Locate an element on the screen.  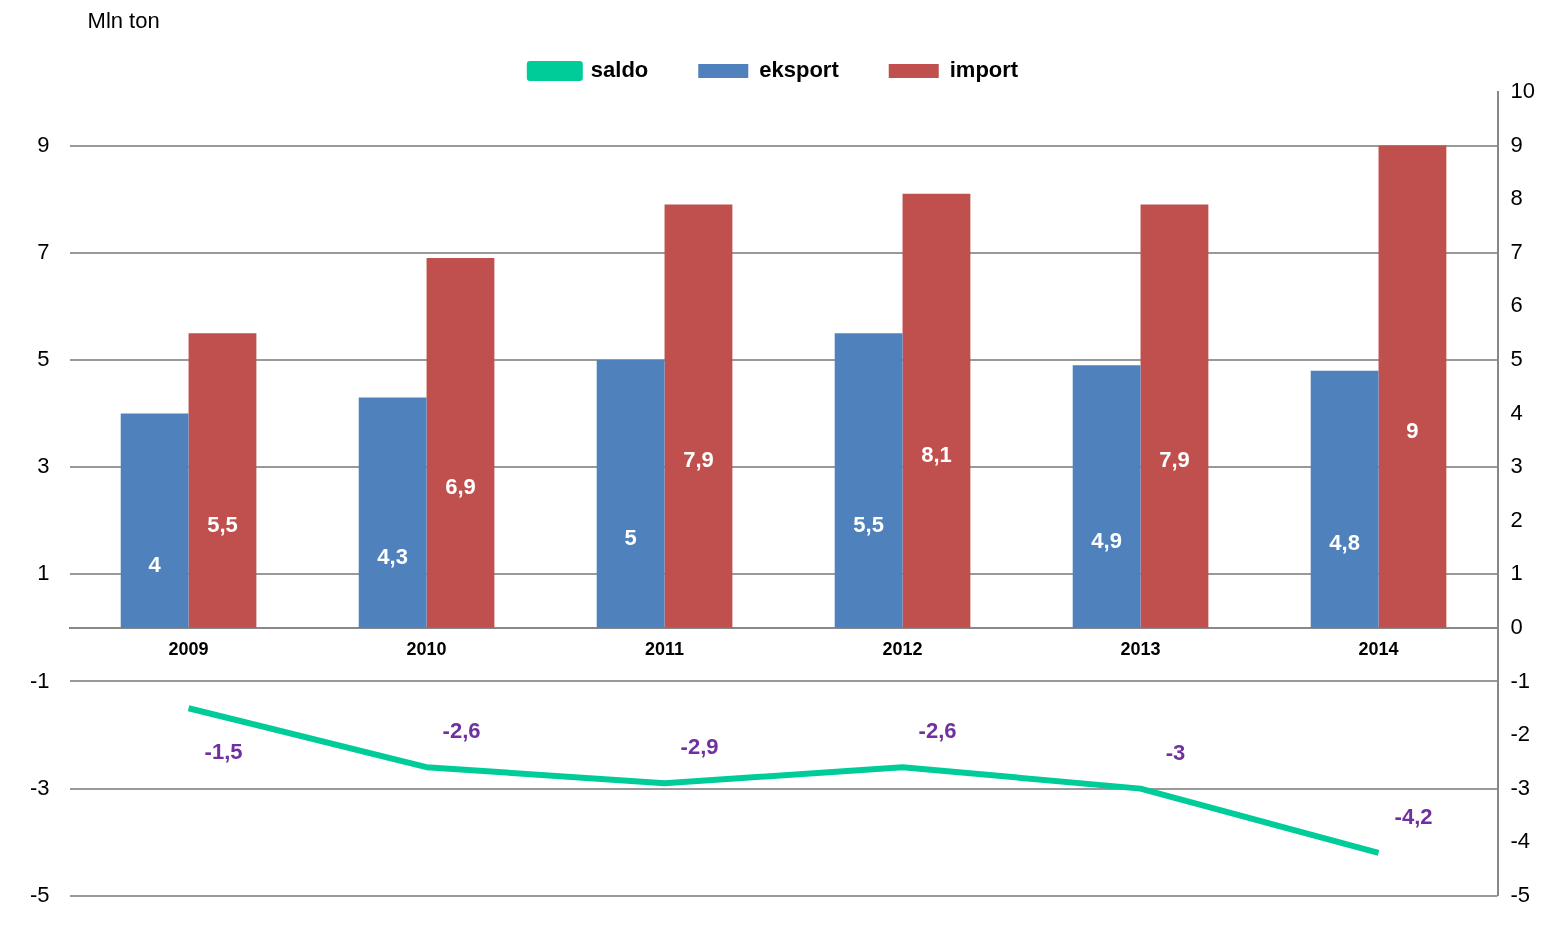
y2-tick-label: -3 is located at coordinates (1520, 787).